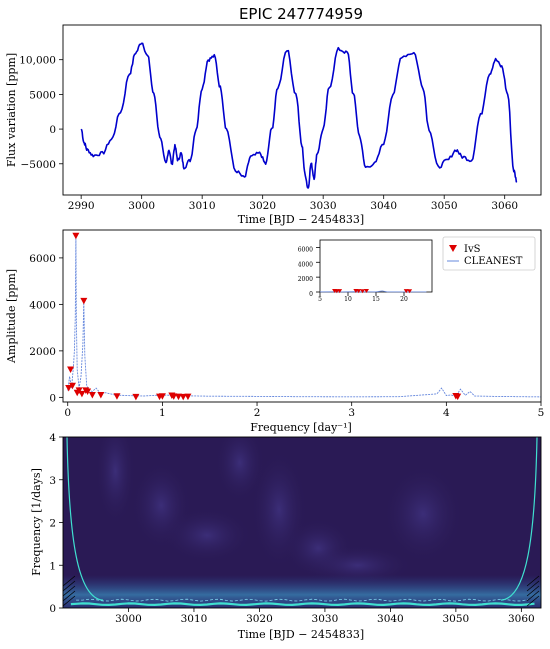 This screenshot has height=649, width=550. What do you see at coordinates (444, 206) in the screenshot?
I see `light-curve-xtick-label: 3050` at bounding box center [444, 206].